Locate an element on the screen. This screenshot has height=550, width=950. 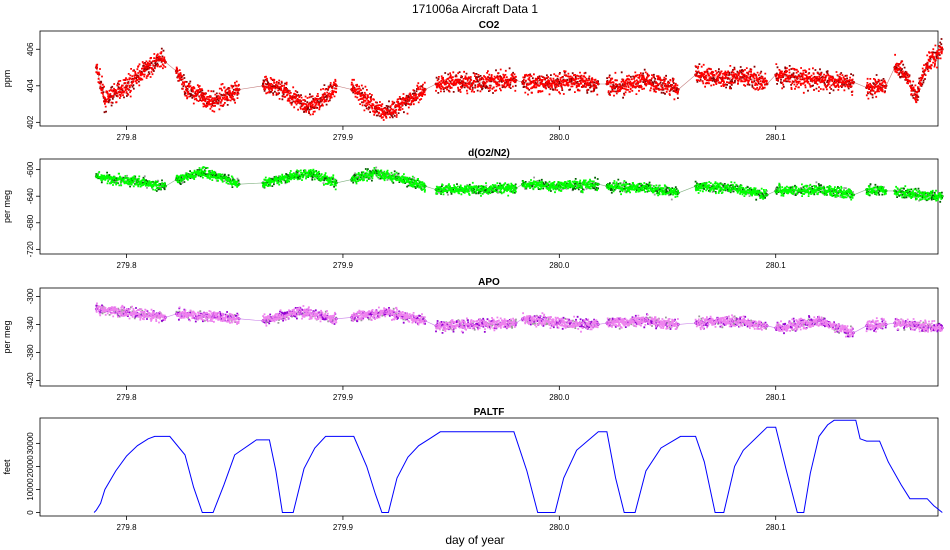
figure-title: 171006a Aircraft Data 1 is located at coordinates (475, 9).